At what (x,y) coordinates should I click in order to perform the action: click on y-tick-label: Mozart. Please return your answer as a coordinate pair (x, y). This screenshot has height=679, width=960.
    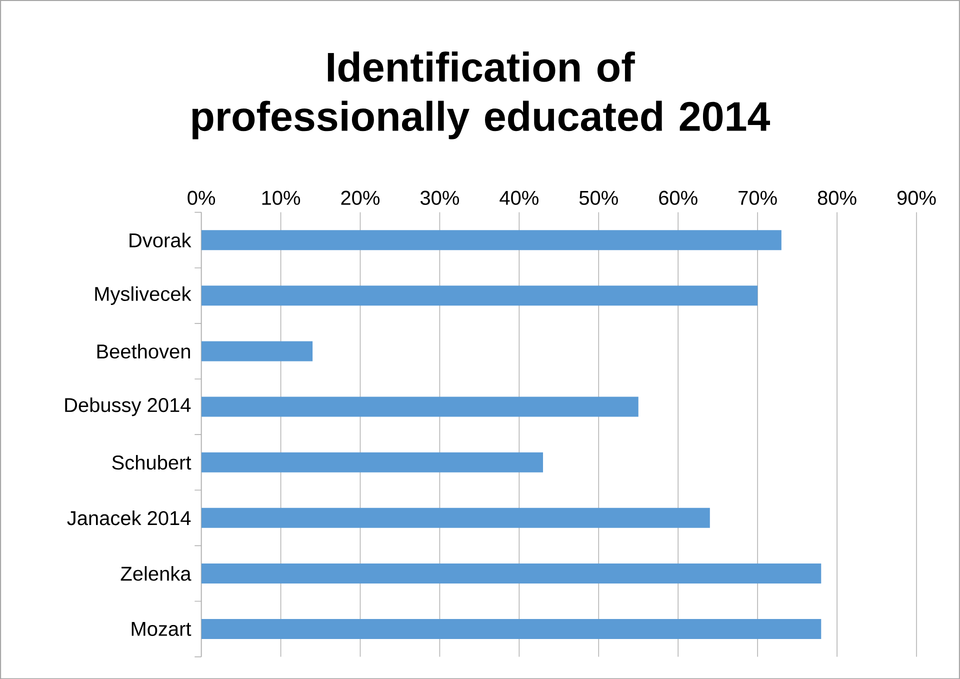
    Looking at the image, I should click on (162, 629).